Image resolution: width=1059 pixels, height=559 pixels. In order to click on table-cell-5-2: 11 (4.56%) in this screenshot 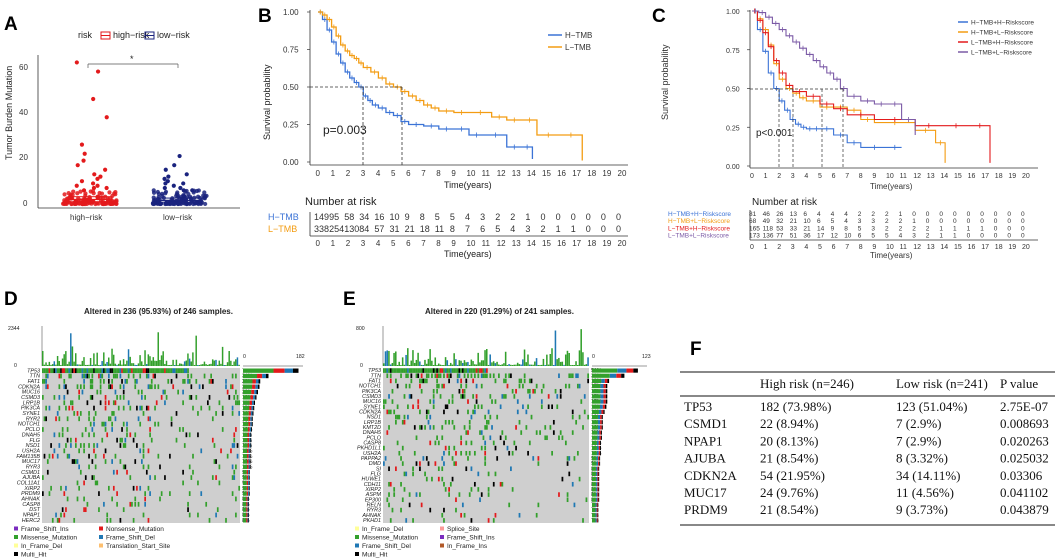, I will do `click(925, 492)`.